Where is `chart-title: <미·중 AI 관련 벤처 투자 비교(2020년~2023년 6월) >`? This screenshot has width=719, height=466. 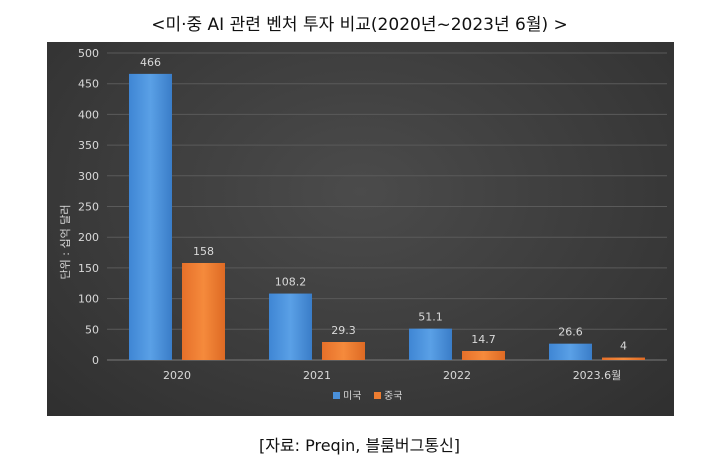
chart-title: <미·중 AI 관련 벤처 투자 비교(2020년~2023년 6월) > is located at coordinates (359, 25).